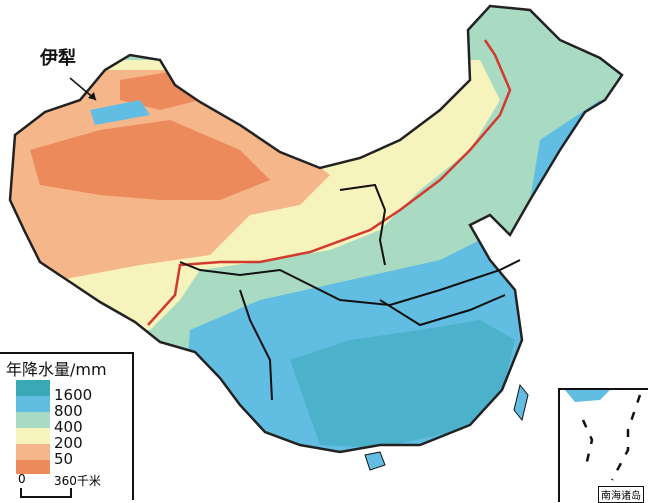  What do you see at coordinates (521, 402) in the screenshot?
I see `taiwan-island` at bounding box center [521, 402].